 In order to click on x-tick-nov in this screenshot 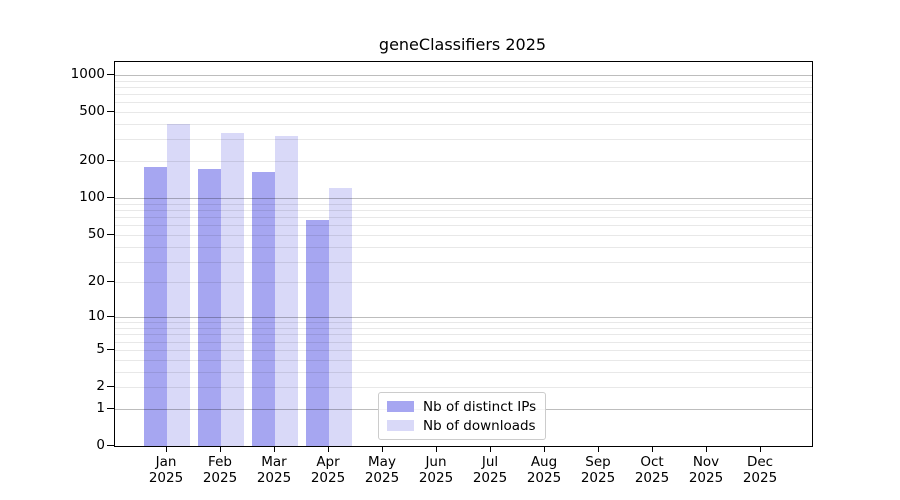, I will do `click(706, 449)`.